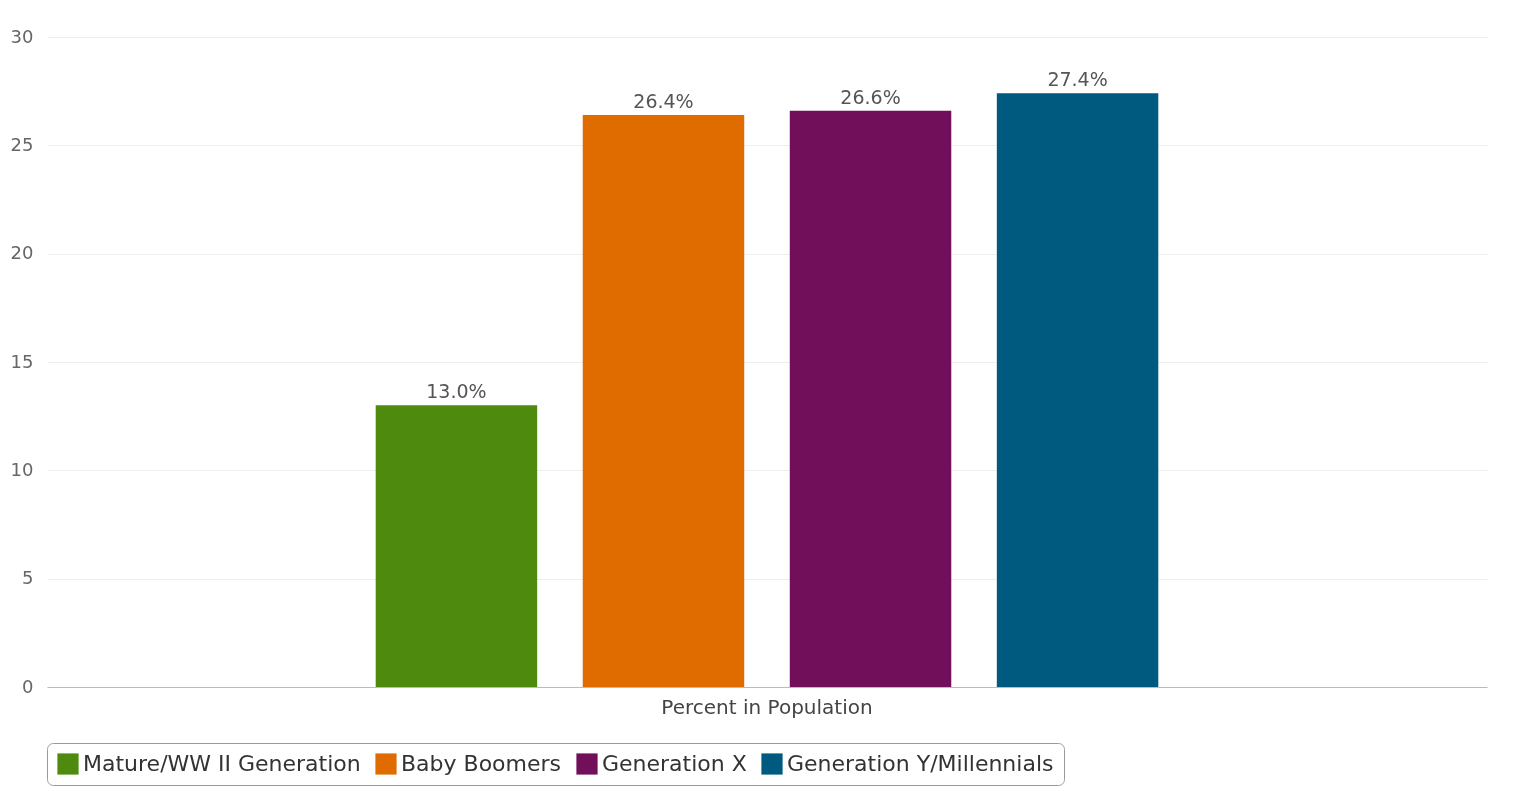 Image resolution: width=1519 pixels, height=808 pixels. I want to click on y-tick-label: 25, so click(22, 144).